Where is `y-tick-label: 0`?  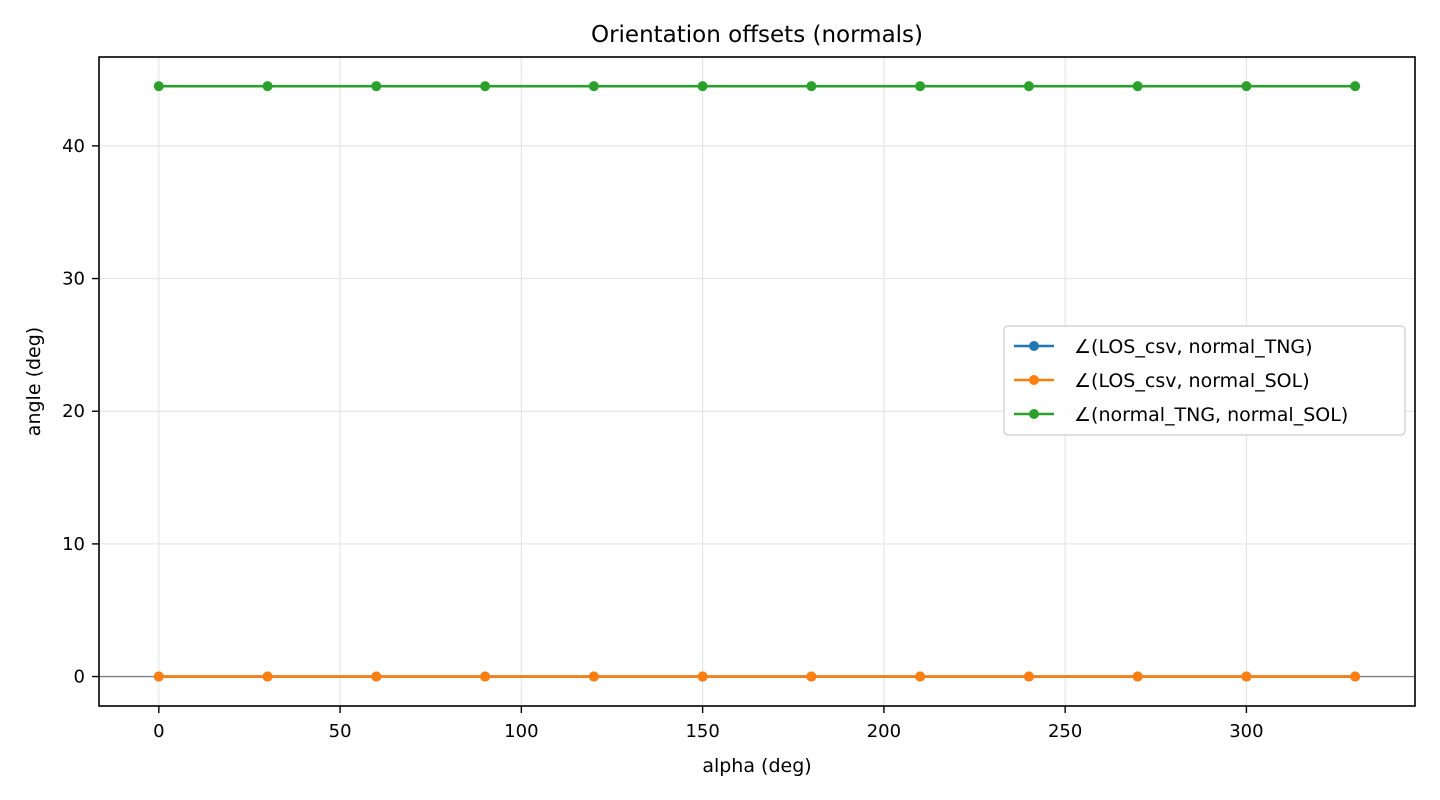
y-tick-label: 0 is located at coordinates (79, 677).